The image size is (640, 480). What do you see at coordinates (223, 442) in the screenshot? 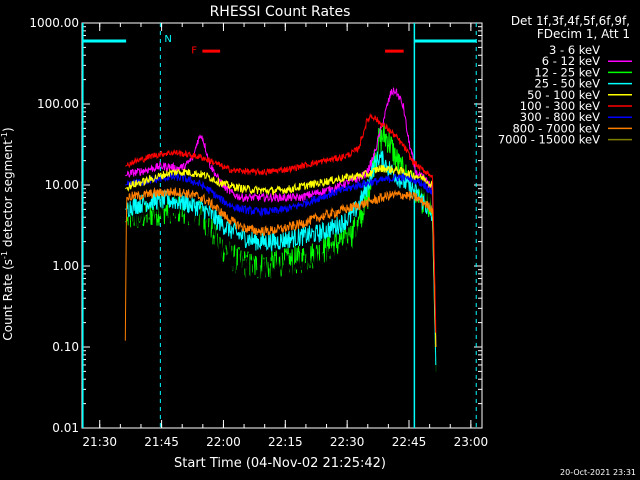
I see `x-tick-label: 22:00` at bounding box center [223, 442].